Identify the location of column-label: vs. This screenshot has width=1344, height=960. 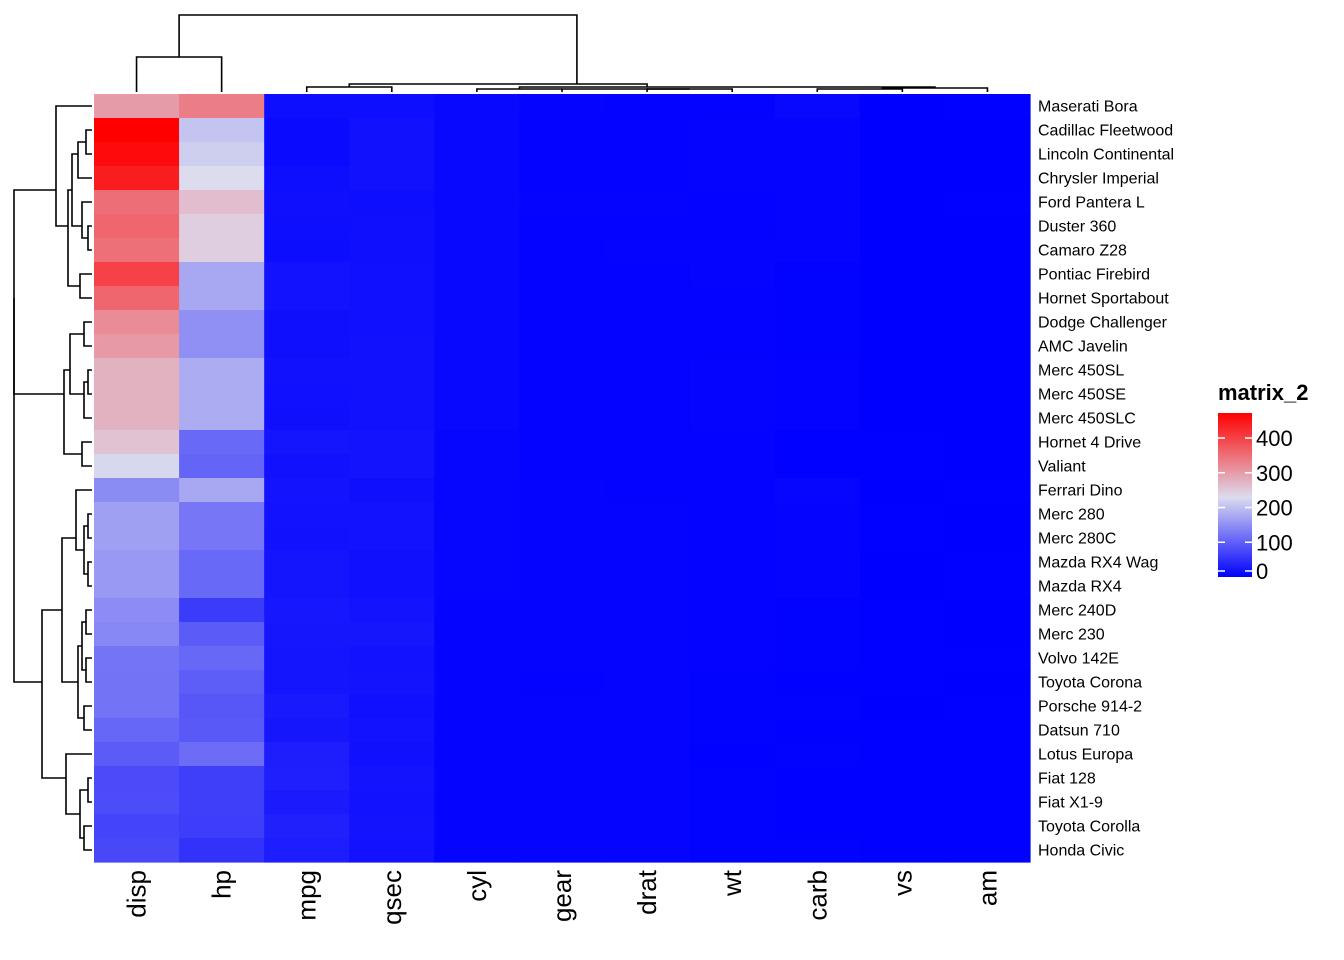
(902, 883).